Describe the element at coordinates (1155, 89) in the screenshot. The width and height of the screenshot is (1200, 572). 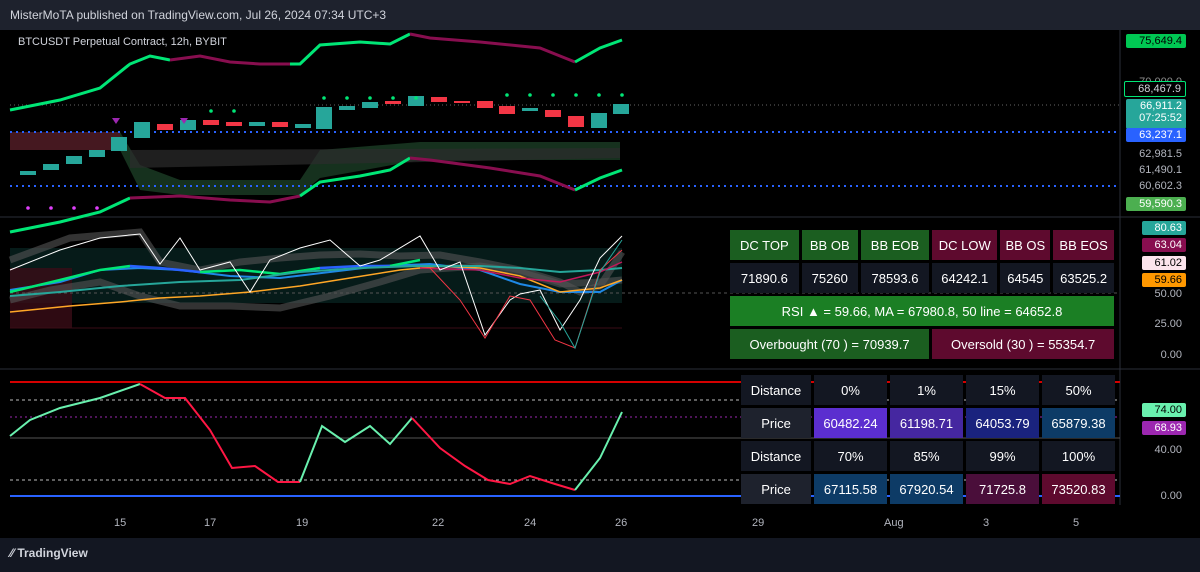
I see `price-tag-2: 68,467.9` at that location.